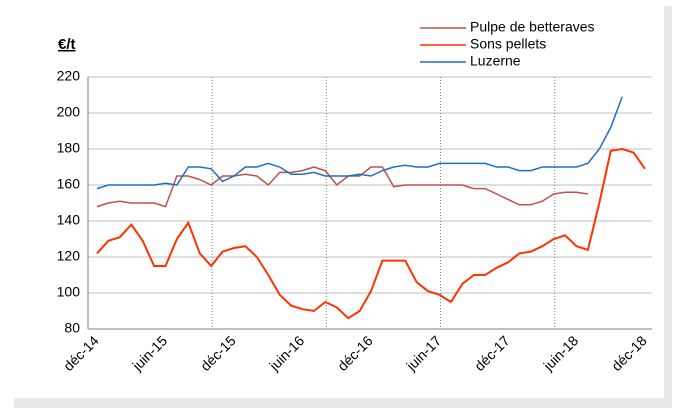  What do you see at coordinates (495, 61) in the screenshot?
I see `legend-label: Luzerne` at bounding box center [495, 61].